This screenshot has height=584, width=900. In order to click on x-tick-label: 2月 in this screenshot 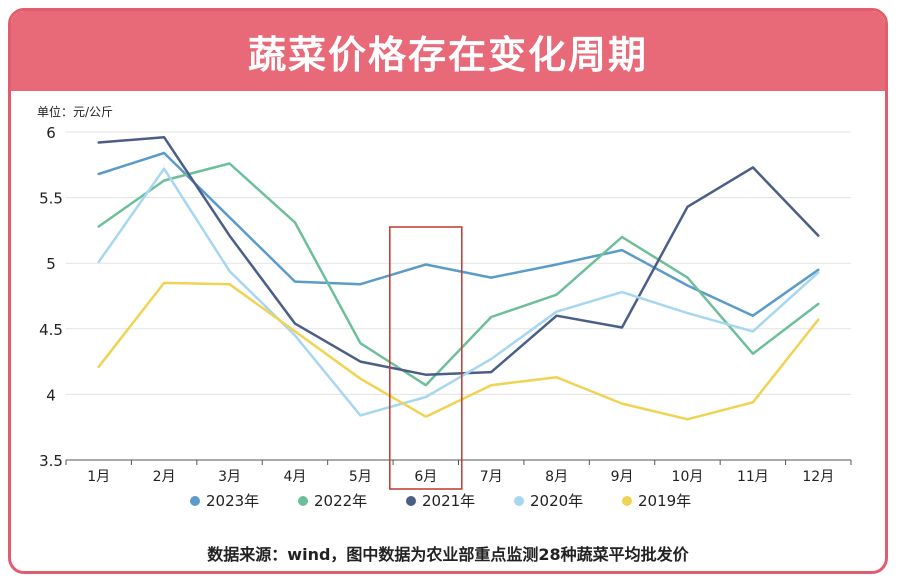, I will do `click(164, 477)`.